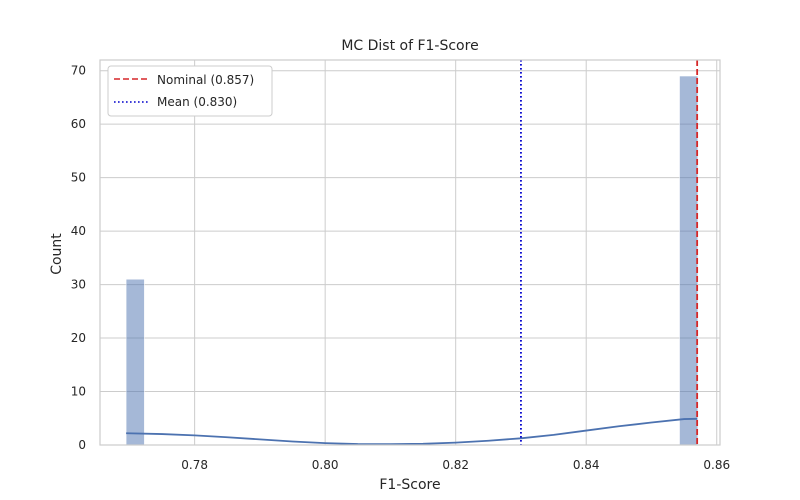 Image resolution: width=800 pixels, height=500 pixels. What do you see at coordinates (78, 231) in the screenshot?
I see `y-tick-label-4: 40` at bounding box center [78, 231].